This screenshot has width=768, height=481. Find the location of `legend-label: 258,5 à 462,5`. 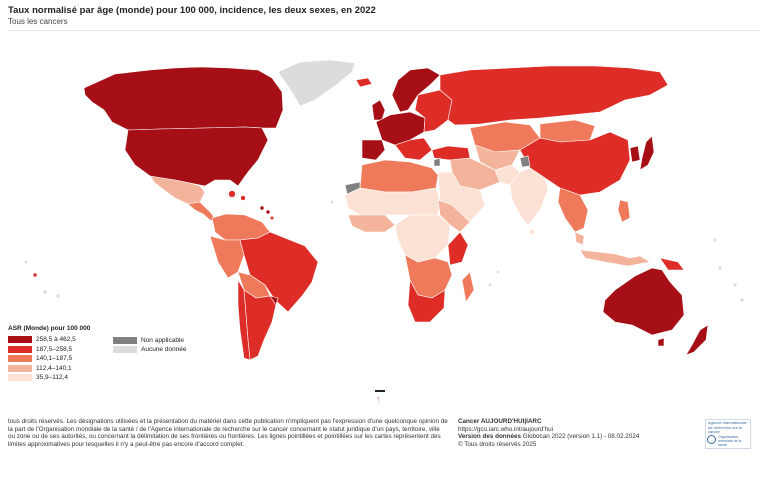

legend-label: 258,5 à 462,5 is located at coordinates (56, 340).